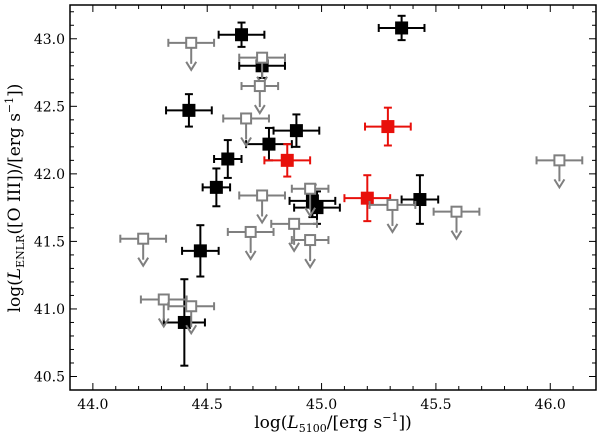 The image size is (600, 436). What do you see at coordinates (92, 405) in the screenshot?
I see `x-tick-label: 44.0` at bounding box center [92, 405].